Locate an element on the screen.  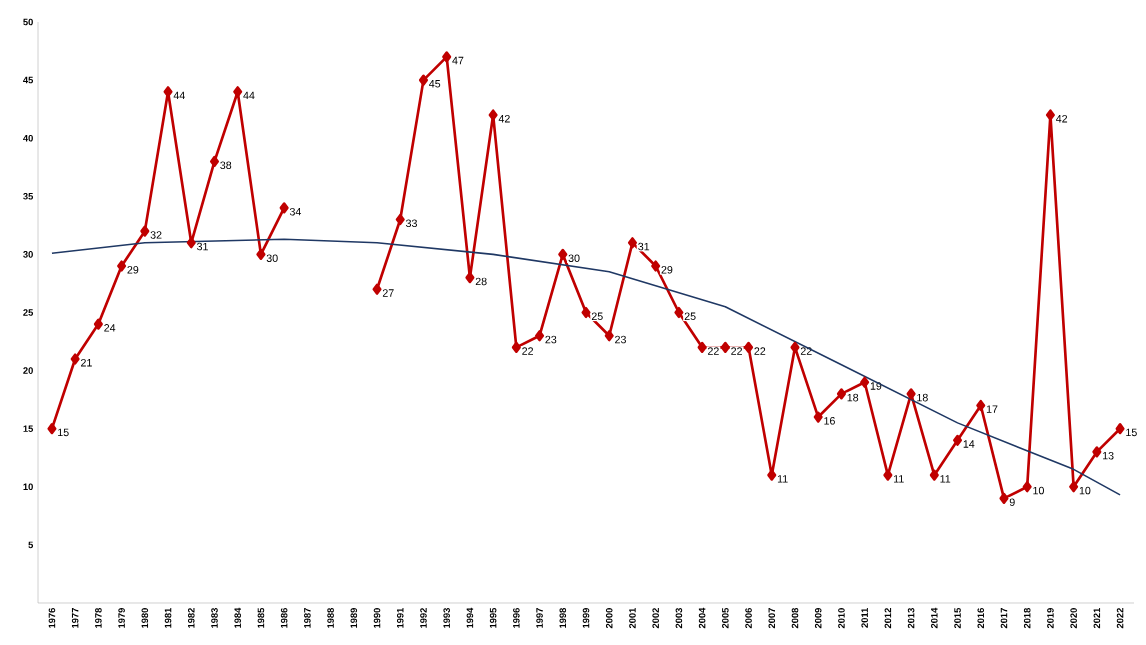
data-label: 27 is located at coordinates (388, 293).